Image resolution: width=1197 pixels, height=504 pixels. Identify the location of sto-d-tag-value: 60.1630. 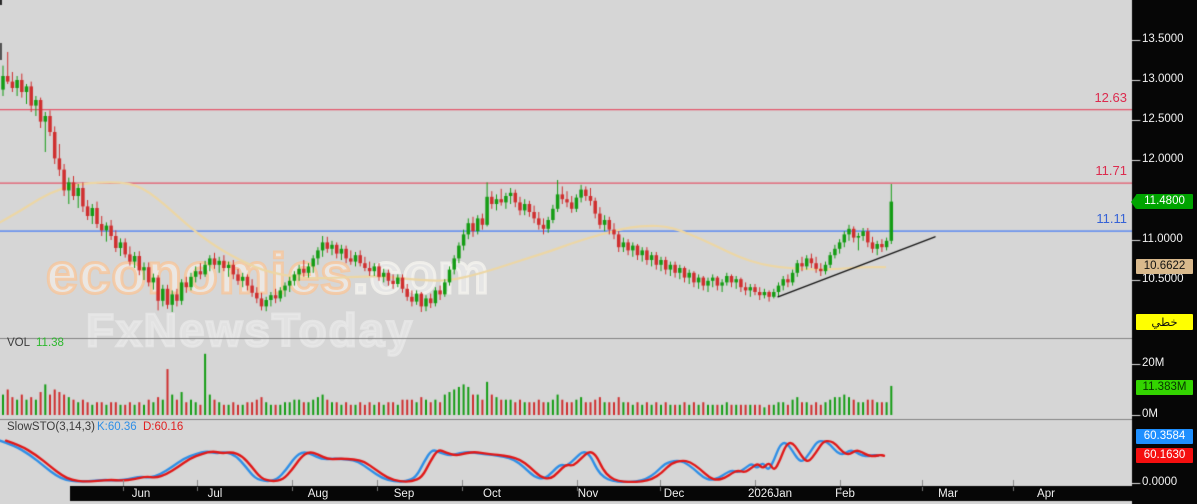
(1164, 455).